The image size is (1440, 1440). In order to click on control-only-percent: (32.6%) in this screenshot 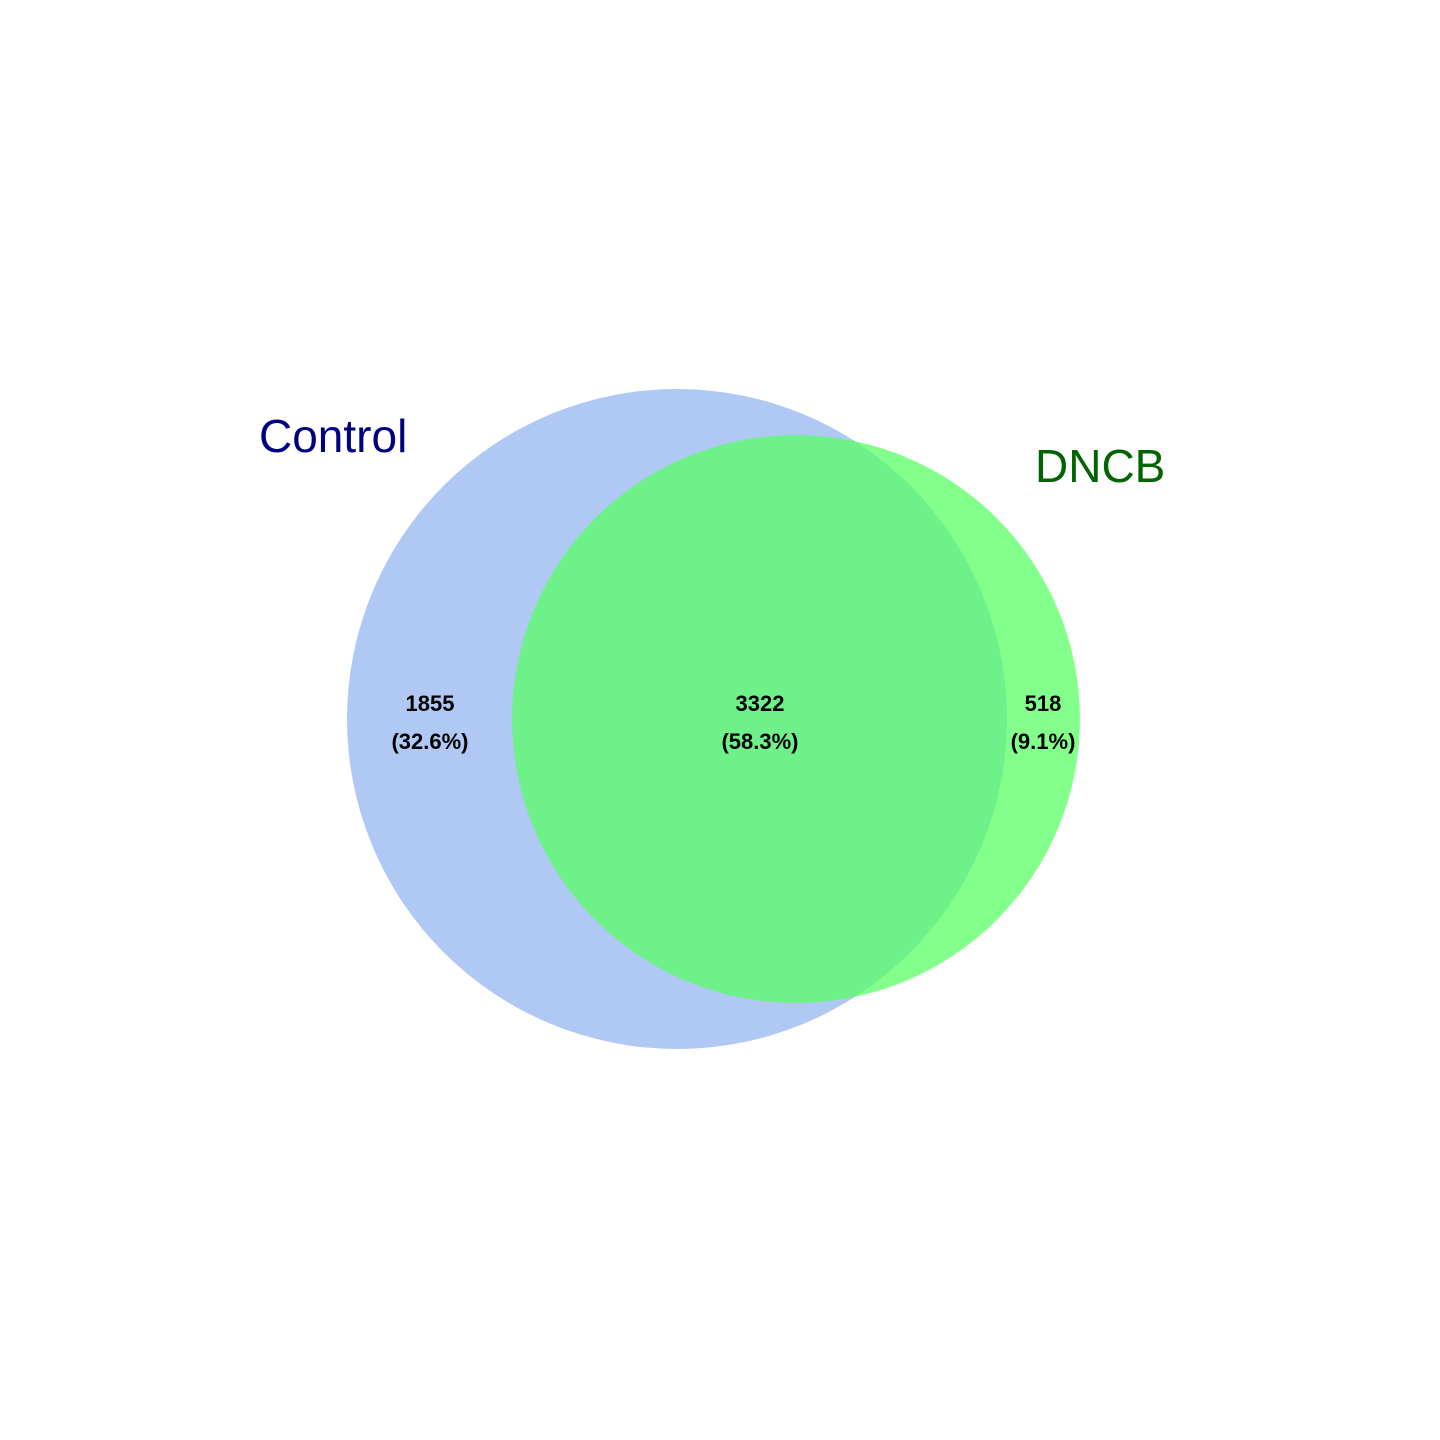, I will do `click(429, 741)`.